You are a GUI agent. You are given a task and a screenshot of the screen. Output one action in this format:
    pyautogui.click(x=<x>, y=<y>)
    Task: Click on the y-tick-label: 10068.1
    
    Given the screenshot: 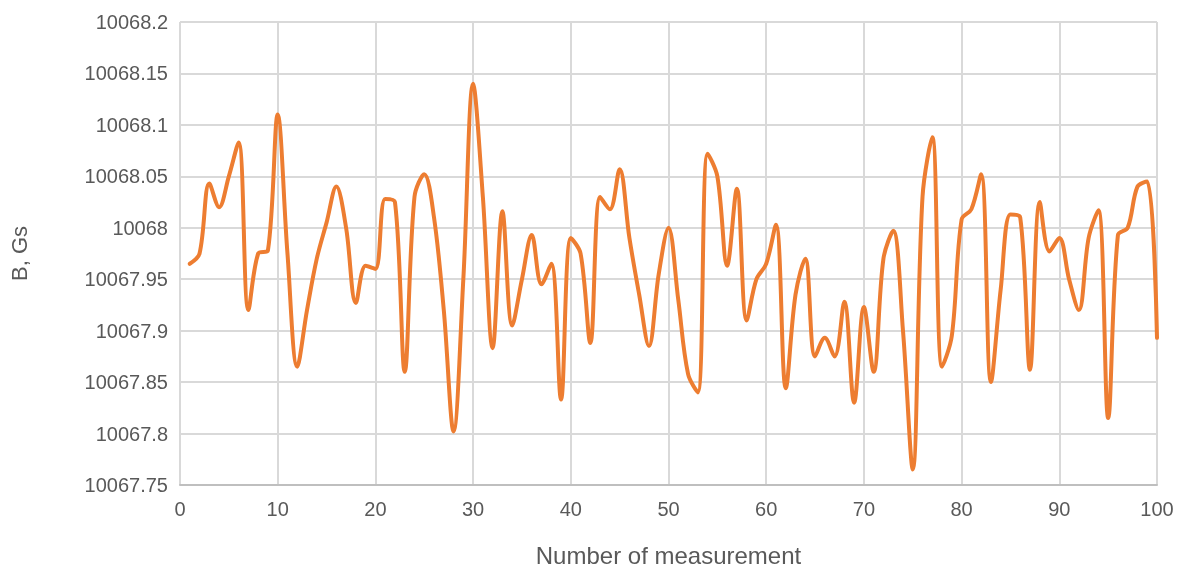 What is the action you would take?
    pyautogui.click(x=131, y=124)
    